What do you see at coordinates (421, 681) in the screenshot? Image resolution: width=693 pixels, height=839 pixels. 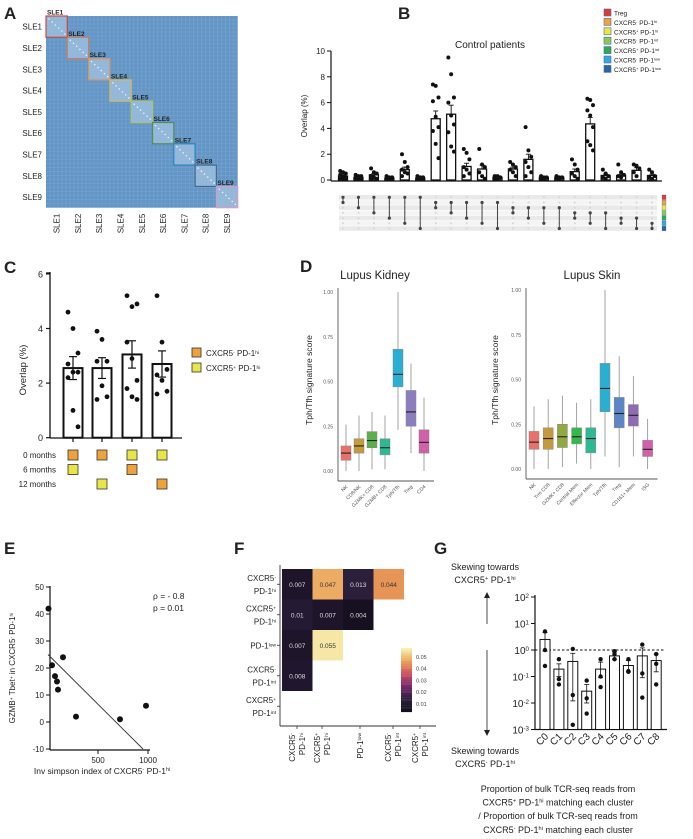 I see `text-span: 0.03` at bounding box center [421, 681].